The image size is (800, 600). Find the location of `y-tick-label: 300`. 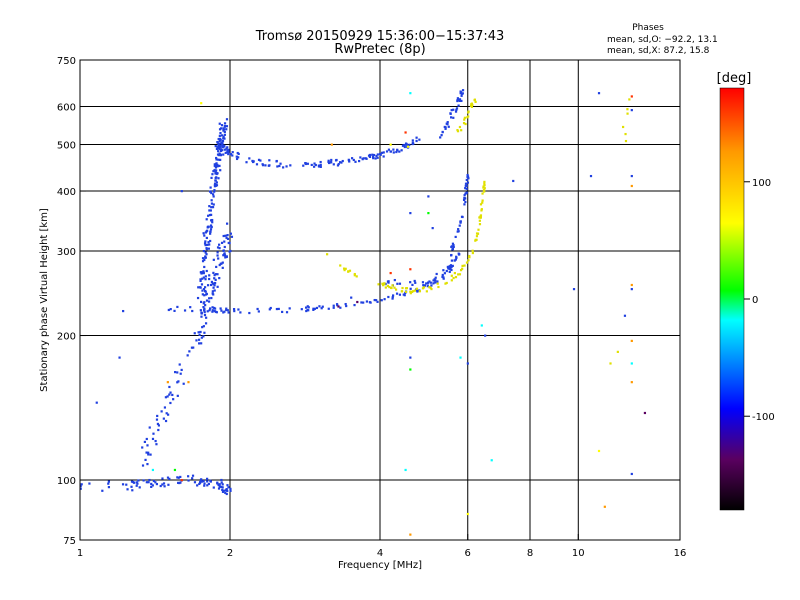

y-tick-label: 300 is located at coordinates (66, 252).